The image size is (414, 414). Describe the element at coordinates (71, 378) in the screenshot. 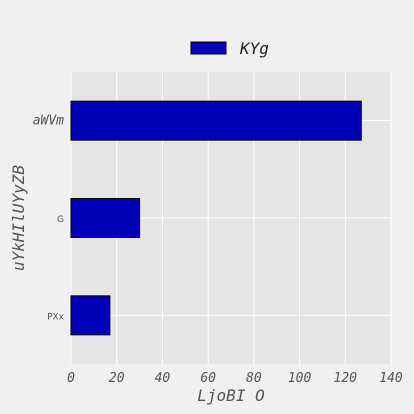

I see `x-tick-label: 0` at that location.